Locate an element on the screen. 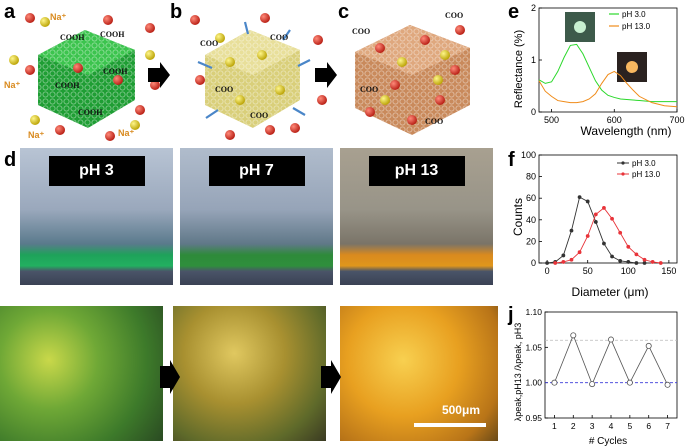  photo-ph7: pH 7 is located at coordinates (256, 216).